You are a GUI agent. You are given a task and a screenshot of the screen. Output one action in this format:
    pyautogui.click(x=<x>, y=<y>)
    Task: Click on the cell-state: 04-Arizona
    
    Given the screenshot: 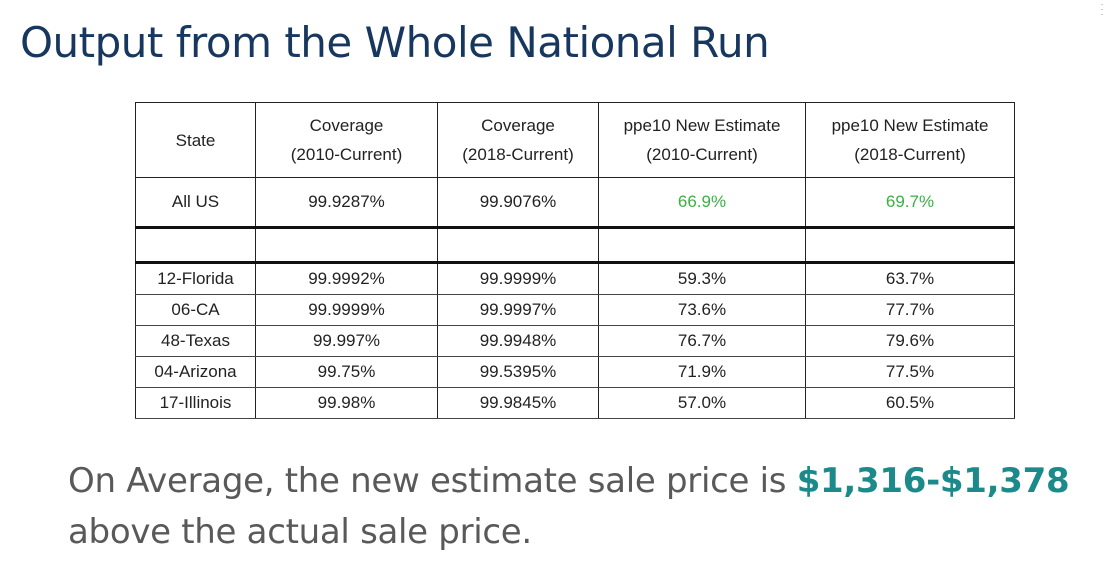 What is the action you would take?
    pyautogui.click(x=195, y=372)
    